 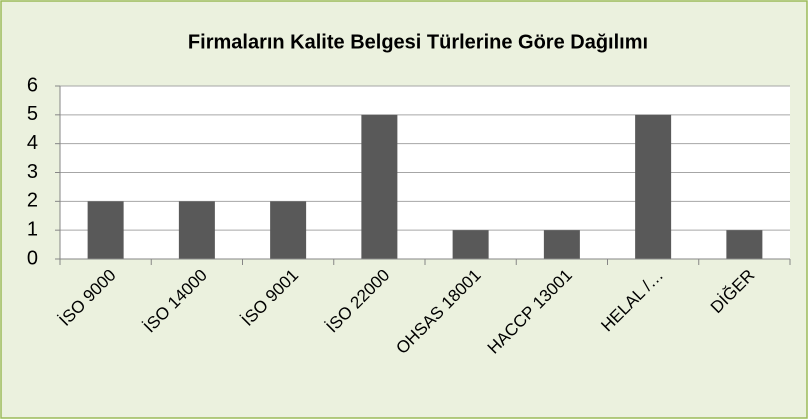 I want to click on y-tick-label: 6, so click(x=32, y=85).